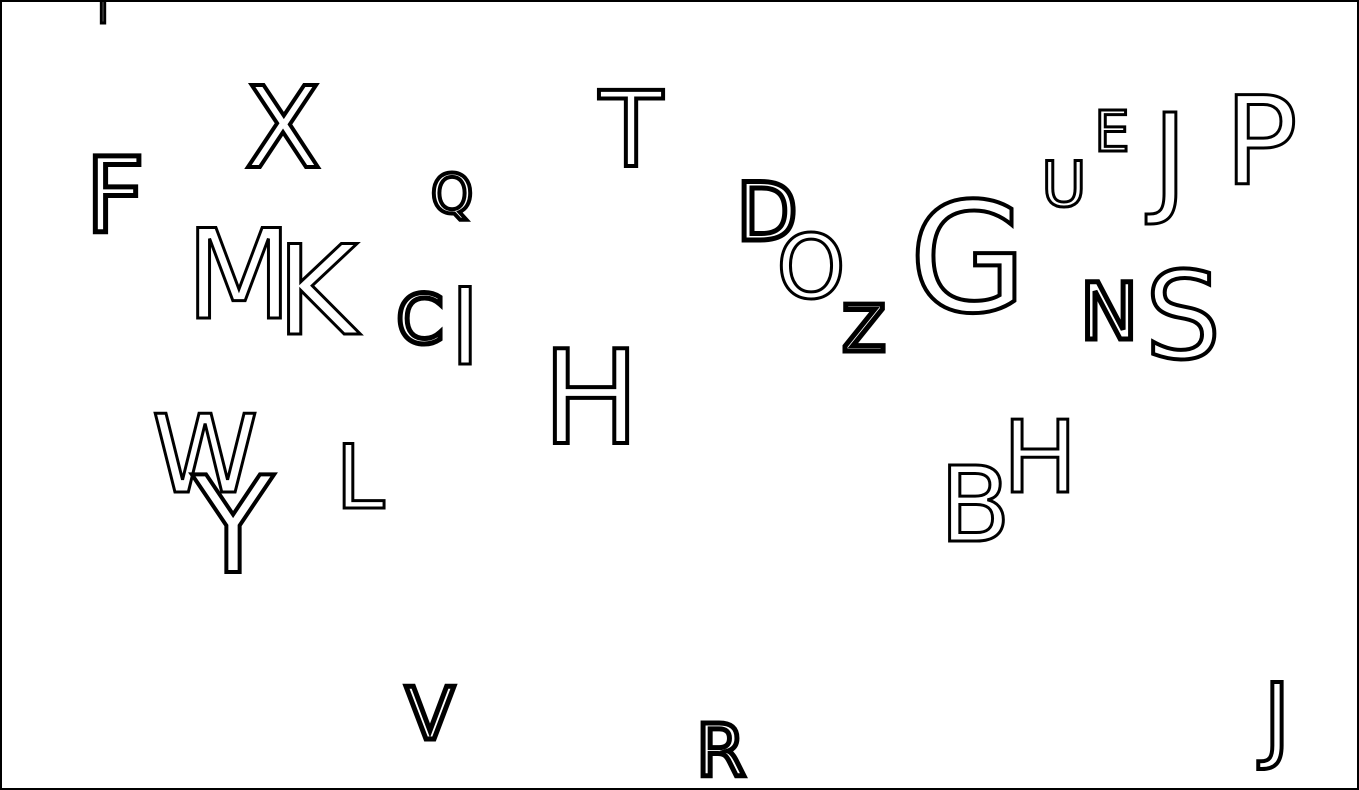  What do you see at coordinates (102, 16) in the screenshot?
I see `letter-i-top: I` at bounding box center [102, 16].